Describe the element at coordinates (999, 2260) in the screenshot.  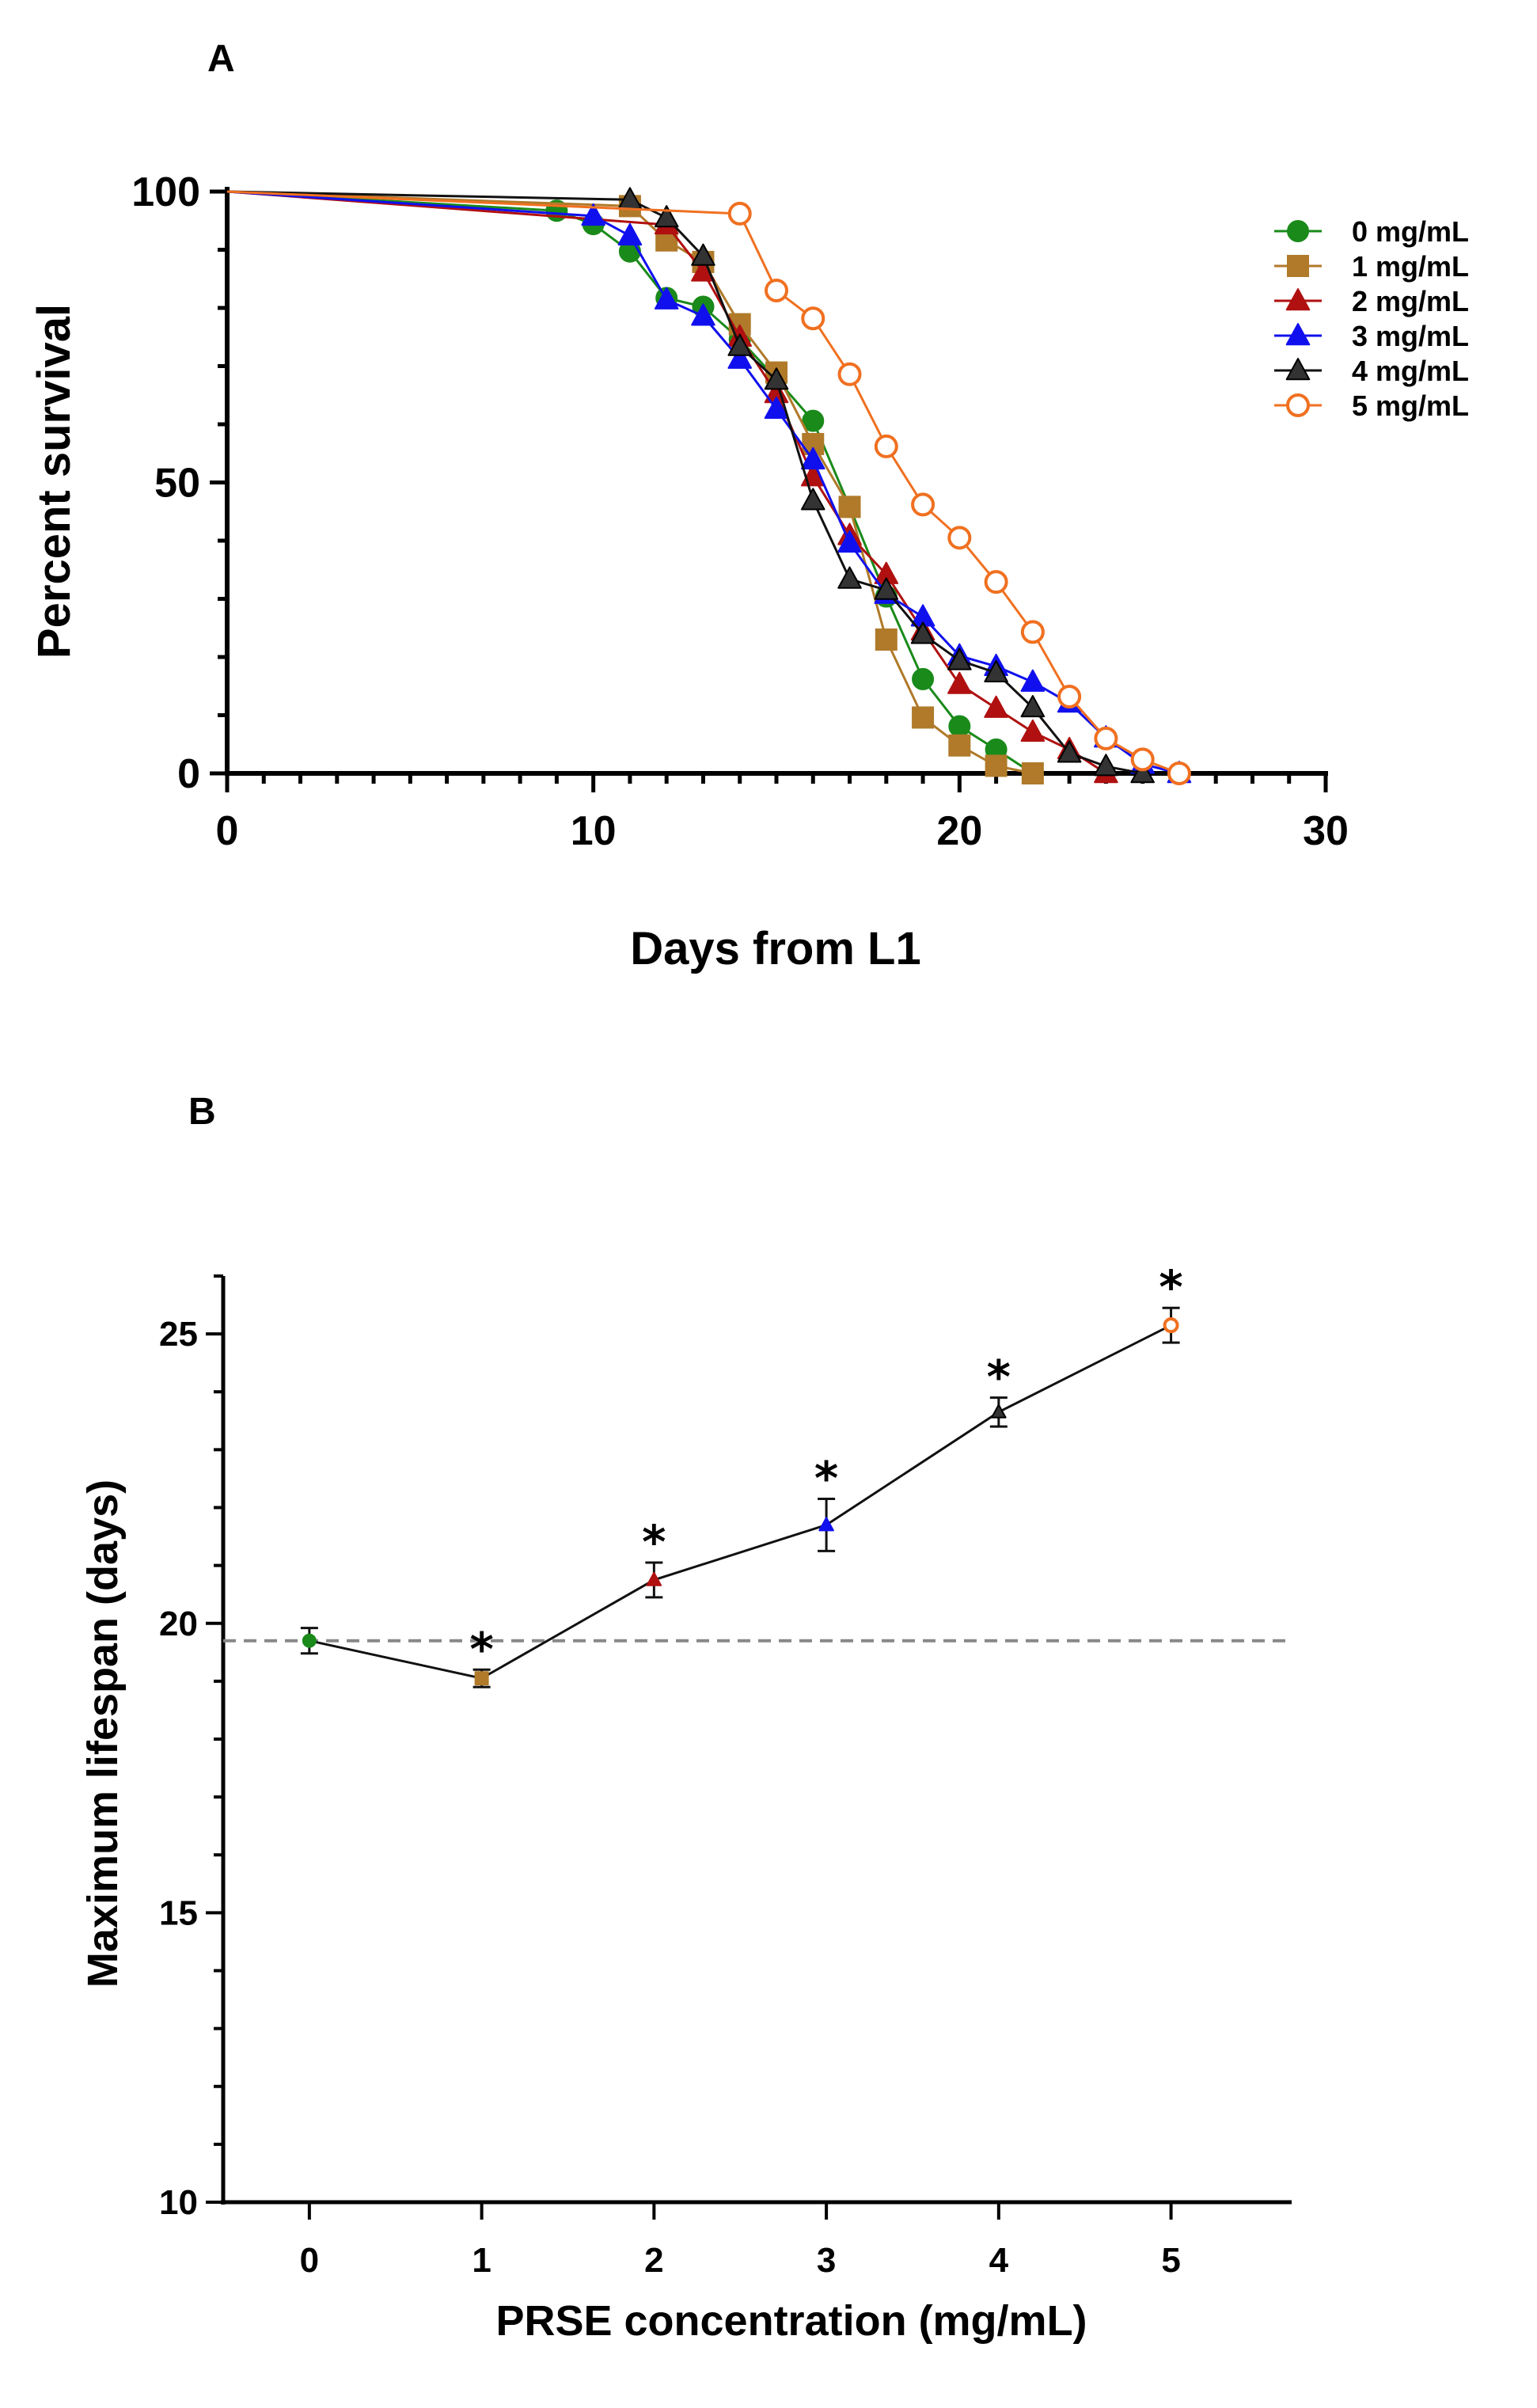
I see `x-tick-label-b: 4` at that location.